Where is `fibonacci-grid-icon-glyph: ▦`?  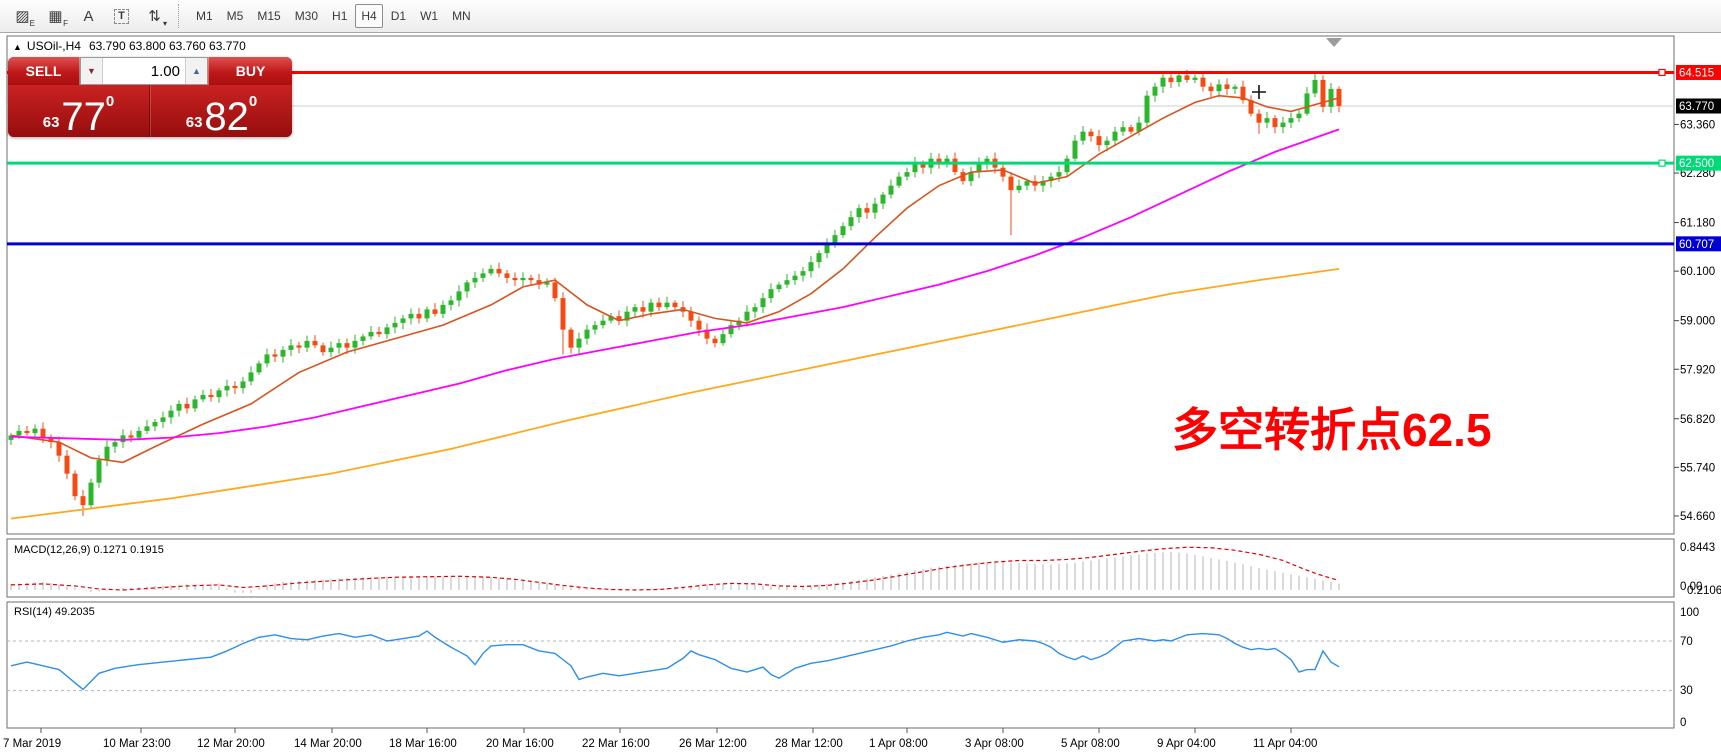 fibonacci-grid-icon-glyph: ▦ is located at coordinates (55, 16).